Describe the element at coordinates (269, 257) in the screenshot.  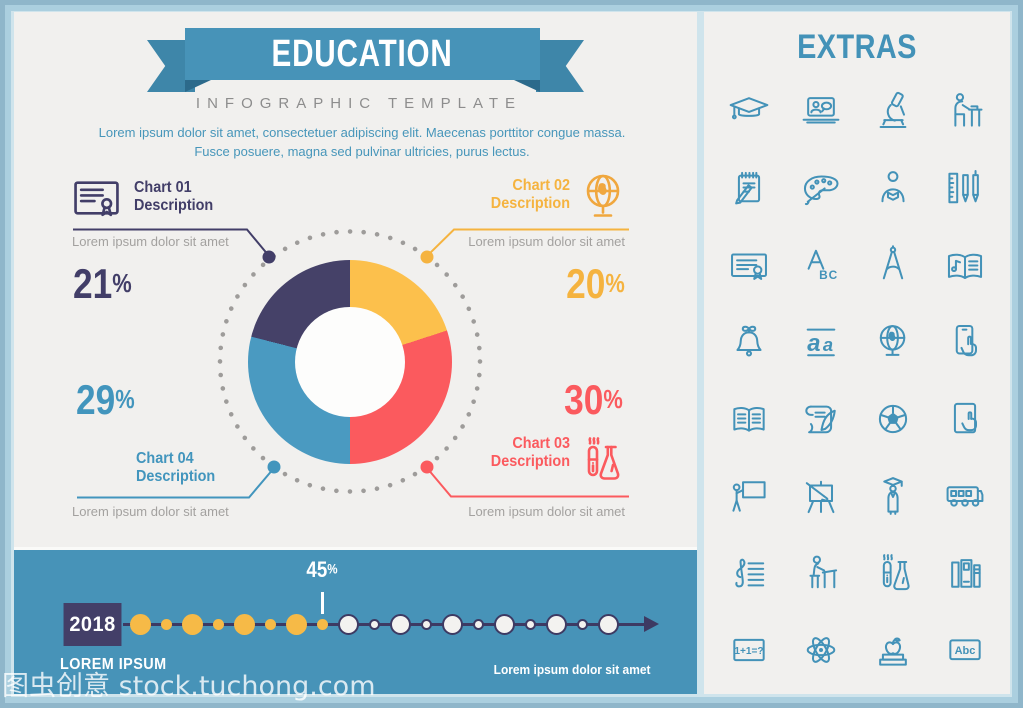
I see `connector-dot-navy` at that location.